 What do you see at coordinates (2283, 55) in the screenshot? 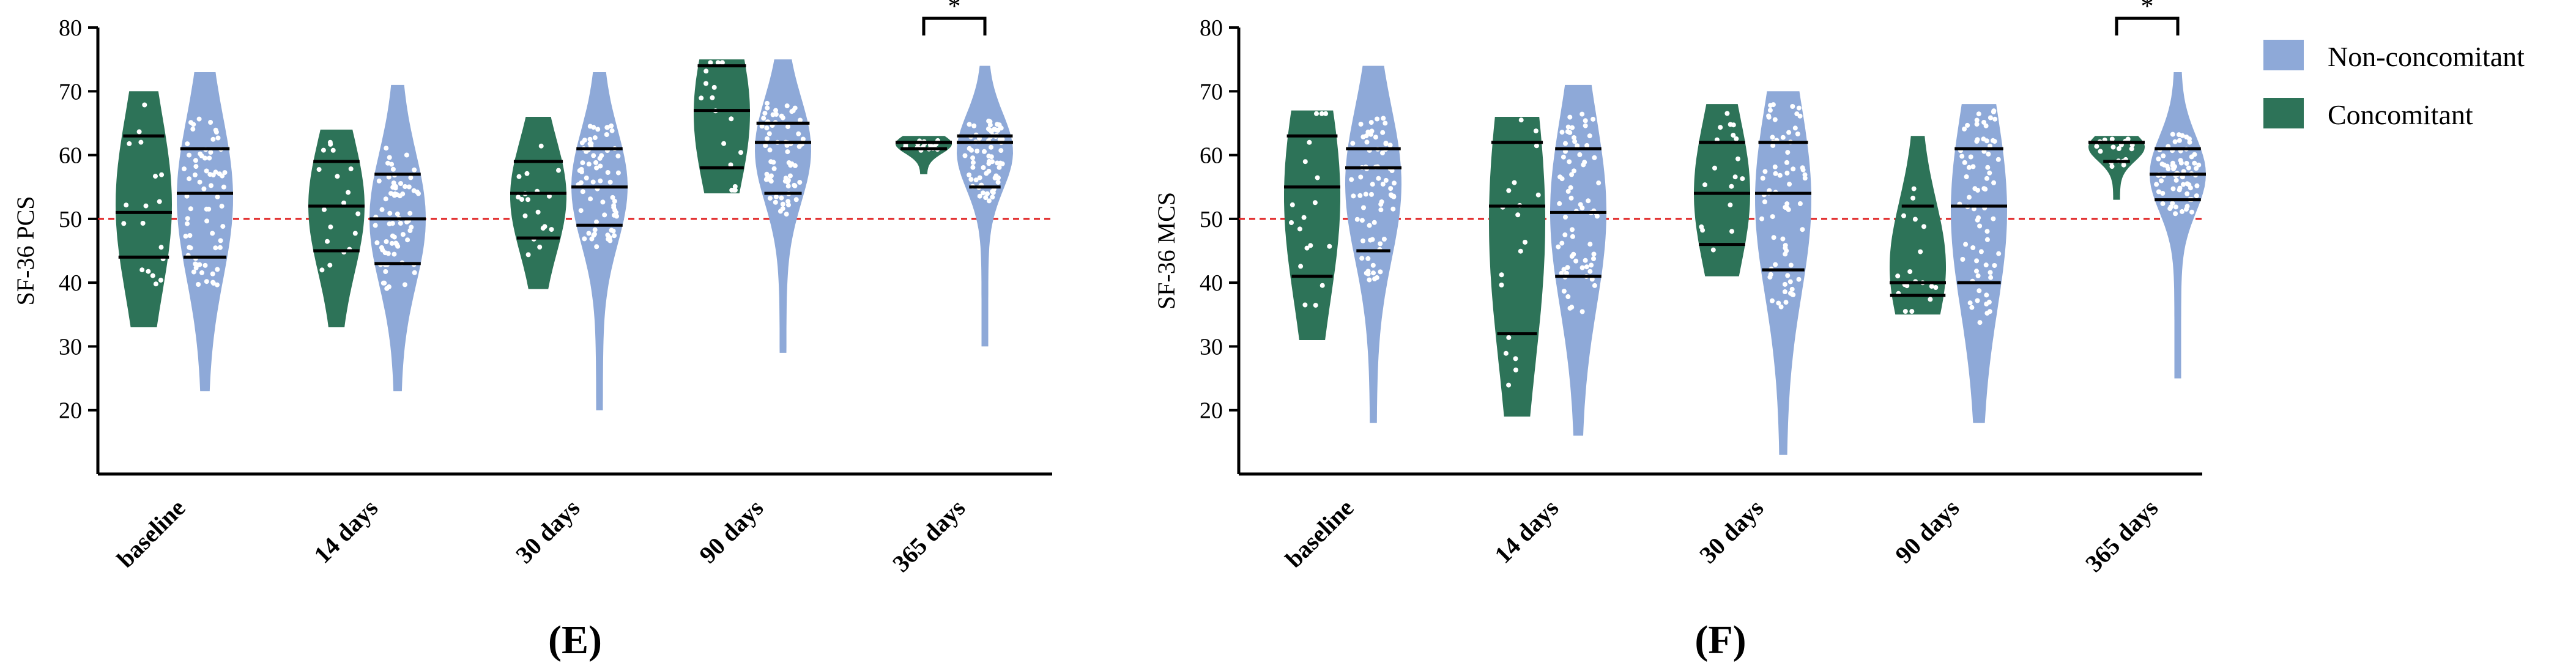
I see `legend-swatch-non-concomitant` at bounding box center [2283, 55].